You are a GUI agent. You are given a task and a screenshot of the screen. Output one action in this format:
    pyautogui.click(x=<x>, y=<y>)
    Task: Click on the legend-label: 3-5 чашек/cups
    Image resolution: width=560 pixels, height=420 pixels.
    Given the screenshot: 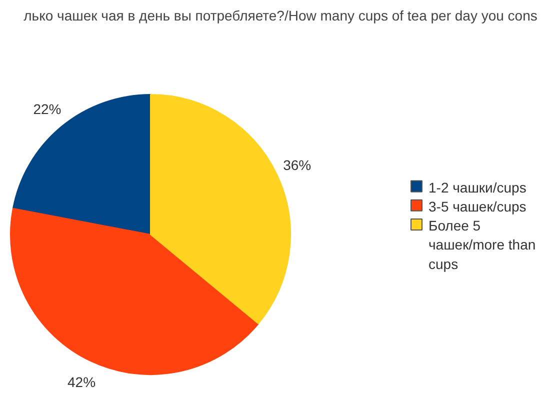 What is the action you would take?
    pyautogui.click(x=477, y=206)
    